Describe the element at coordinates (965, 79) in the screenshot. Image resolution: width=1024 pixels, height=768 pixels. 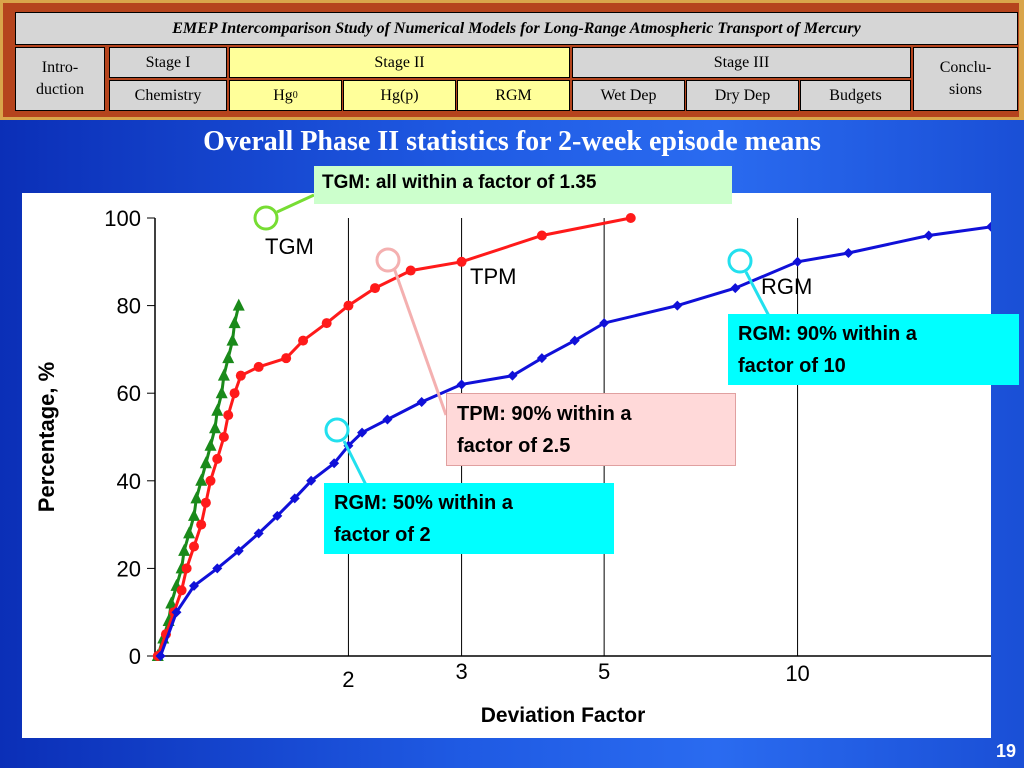
I see `nav-conclusions: Conclu- sions` at that location.